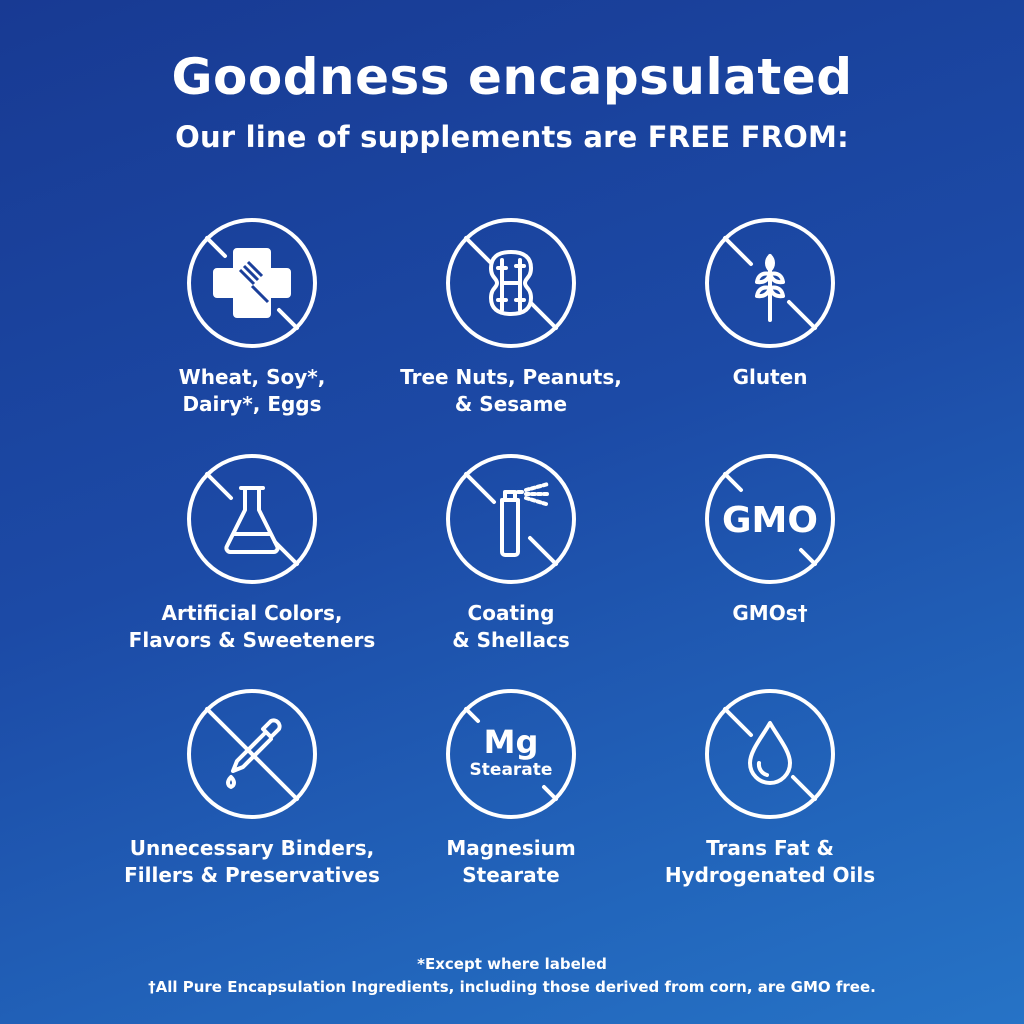  I want to click on free-from-item-gmo: GMO GMOs†, so click(770, 539).